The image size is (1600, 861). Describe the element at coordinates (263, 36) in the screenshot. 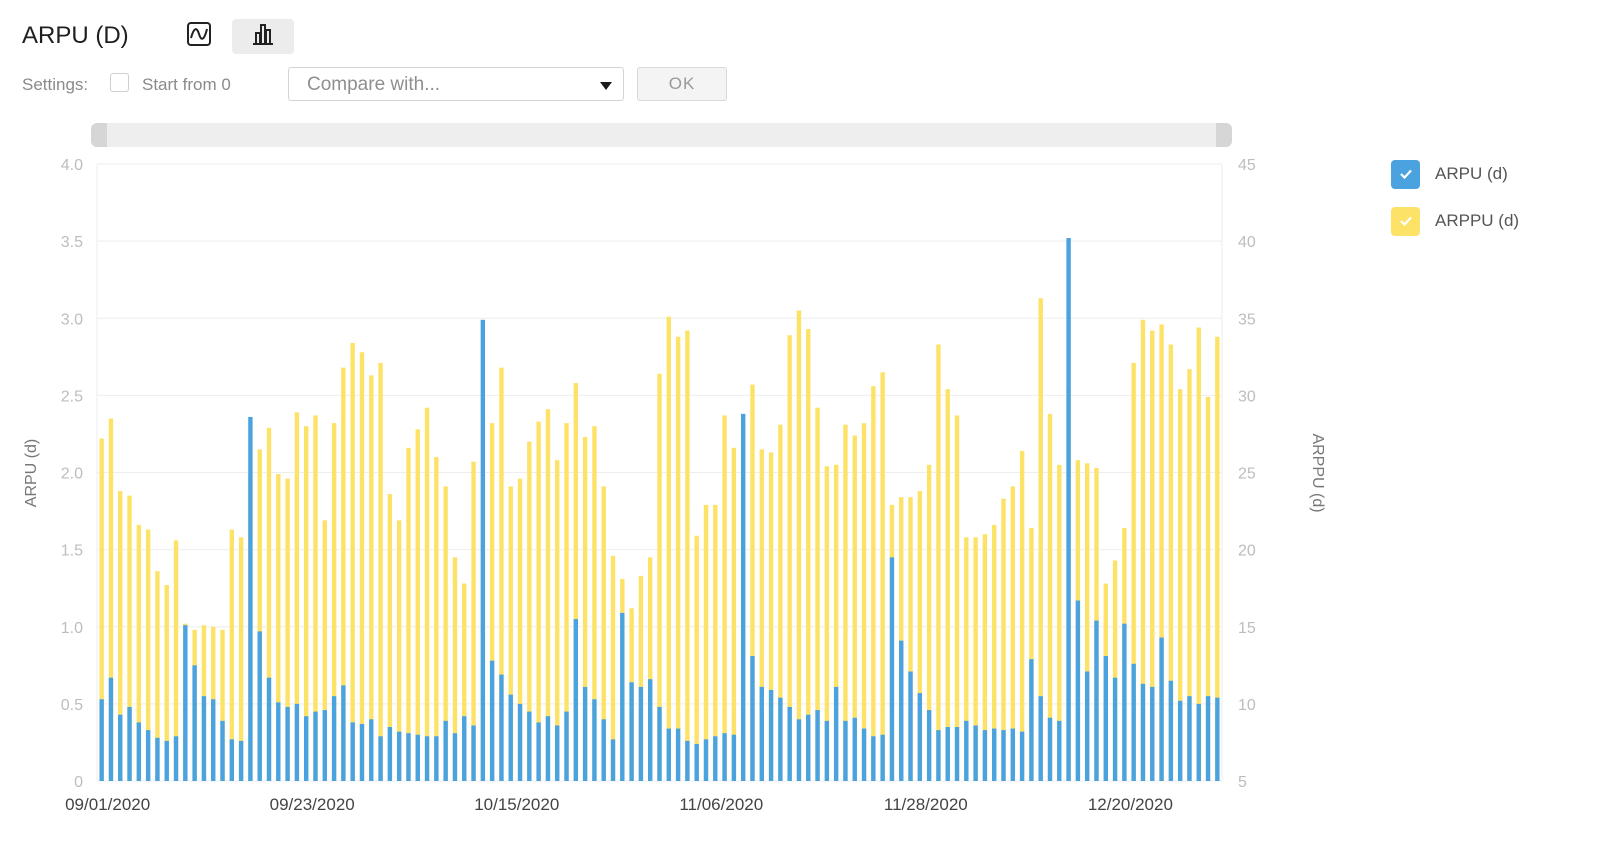

I see `bar-chart-button` at that location.